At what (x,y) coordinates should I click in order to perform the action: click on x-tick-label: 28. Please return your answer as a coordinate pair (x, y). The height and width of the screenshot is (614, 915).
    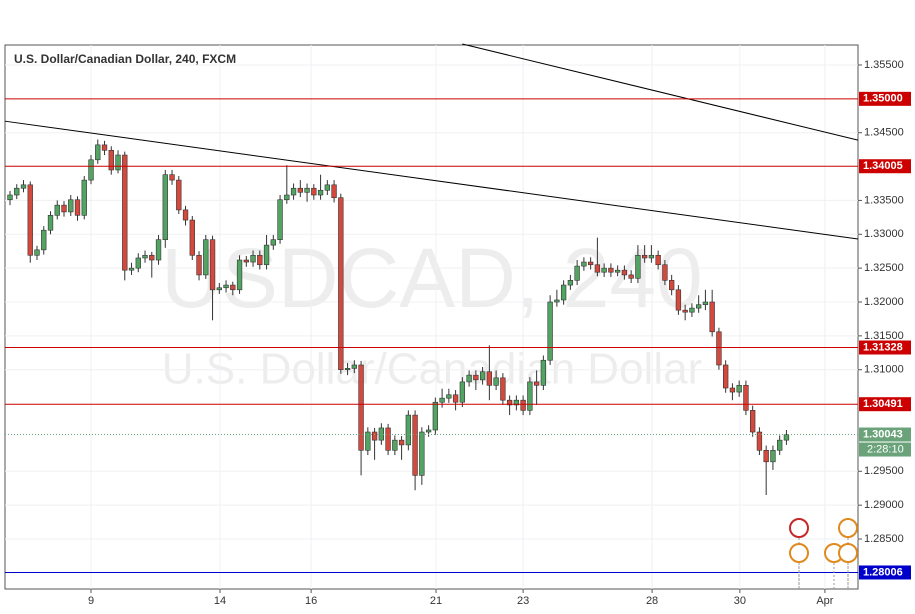
    Looking at the image, I should click on (652, 601).